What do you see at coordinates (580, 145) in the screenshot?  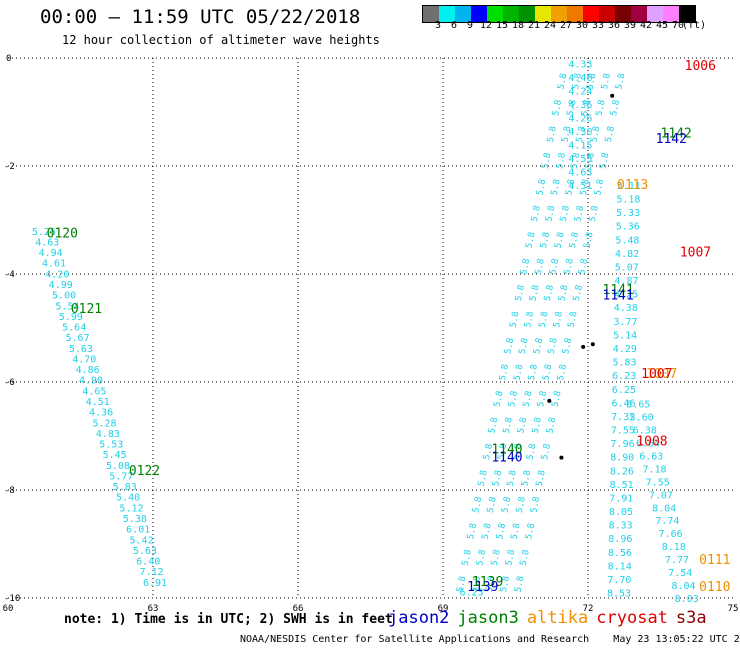 I see `swh-value-label: 4.15` at bounding box center [580, 145].